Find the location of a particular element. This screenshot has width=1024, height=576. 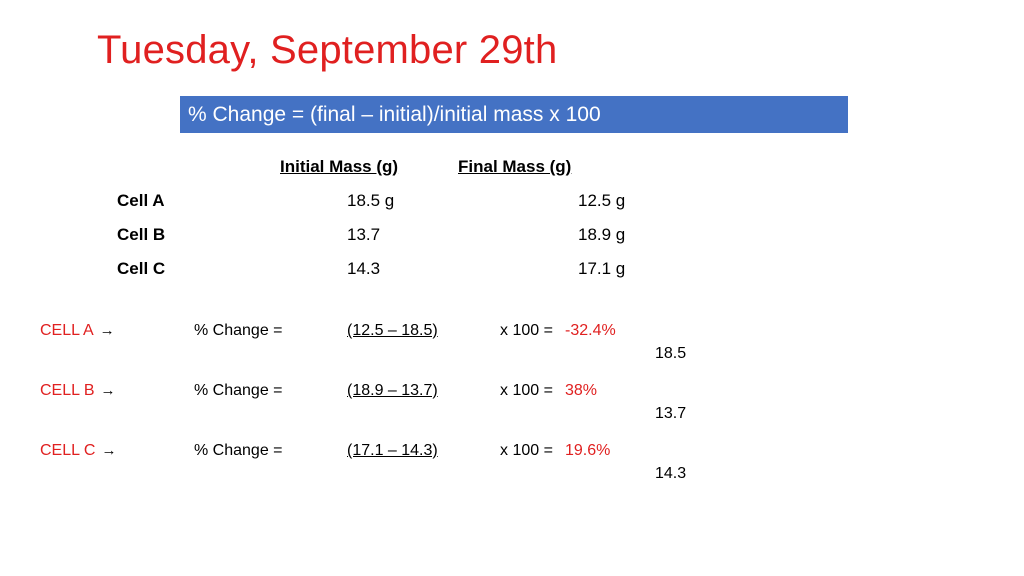

calc-c-result: 19.6% is located at coordinates (588, 450).